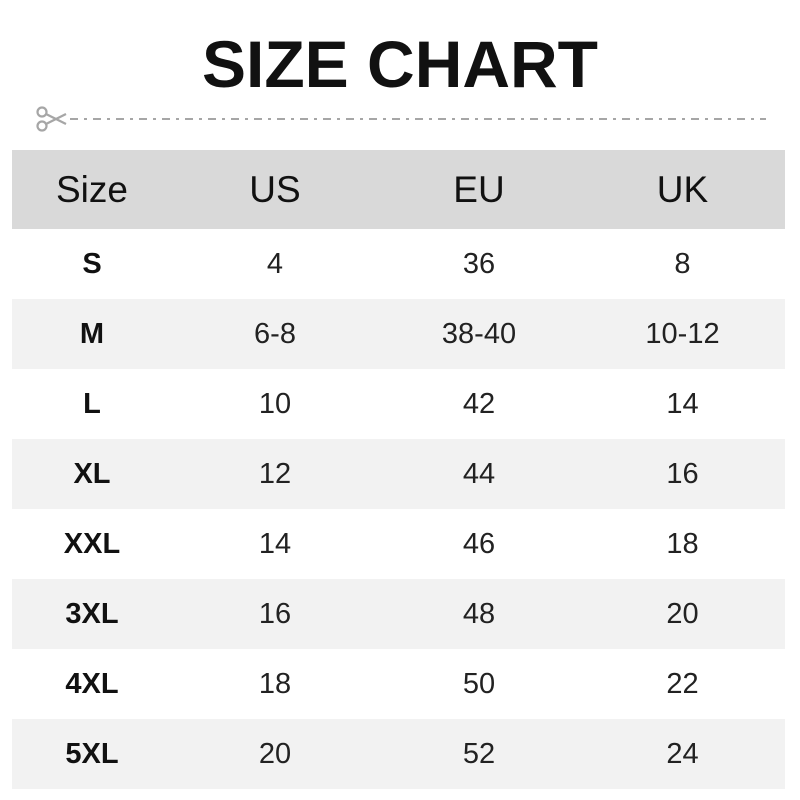  I want to click on size-label: XXL, so click(92, 543).